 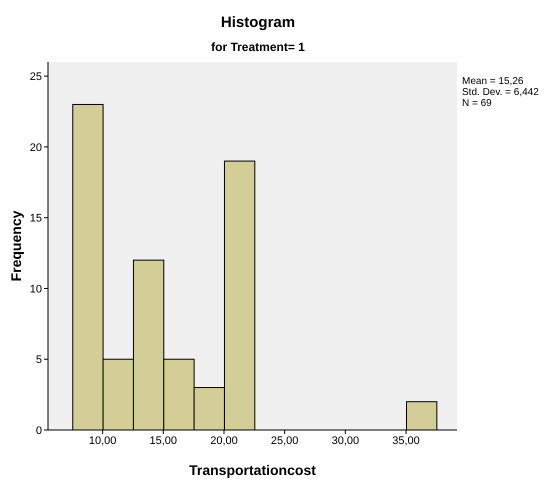 What do you see at coordinates (500, 92) in the screenshot?
I see `text: Std. Dev. = 6,442` at bounding box center [500, 92].